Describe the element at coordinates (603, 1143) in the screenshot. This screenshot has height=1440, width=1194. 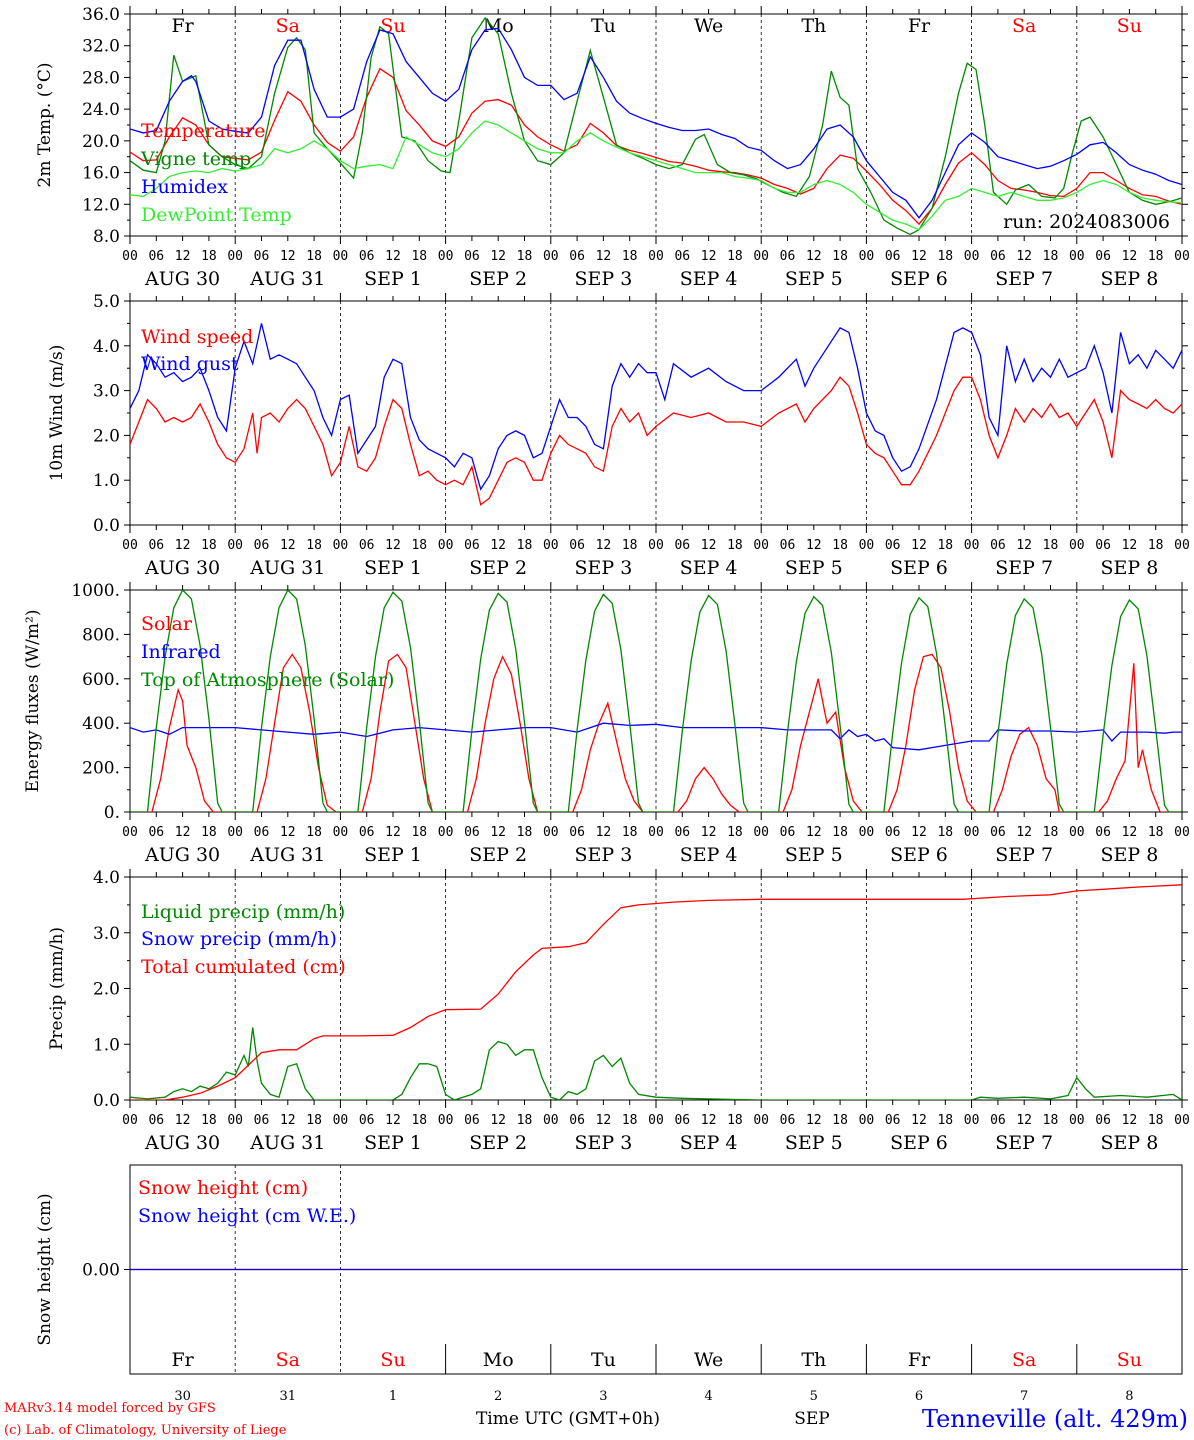
I see `date-label: SEP 3` at that location.